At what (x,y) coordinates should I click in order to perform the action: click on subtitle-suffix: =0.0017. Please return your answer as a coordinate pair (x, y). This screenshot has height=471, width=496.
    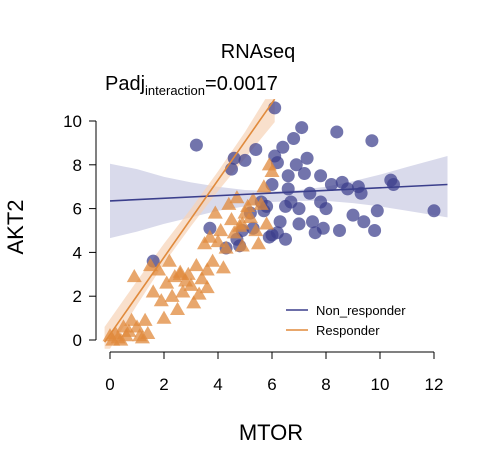
    Looking at the image, I should click on (241, 84).